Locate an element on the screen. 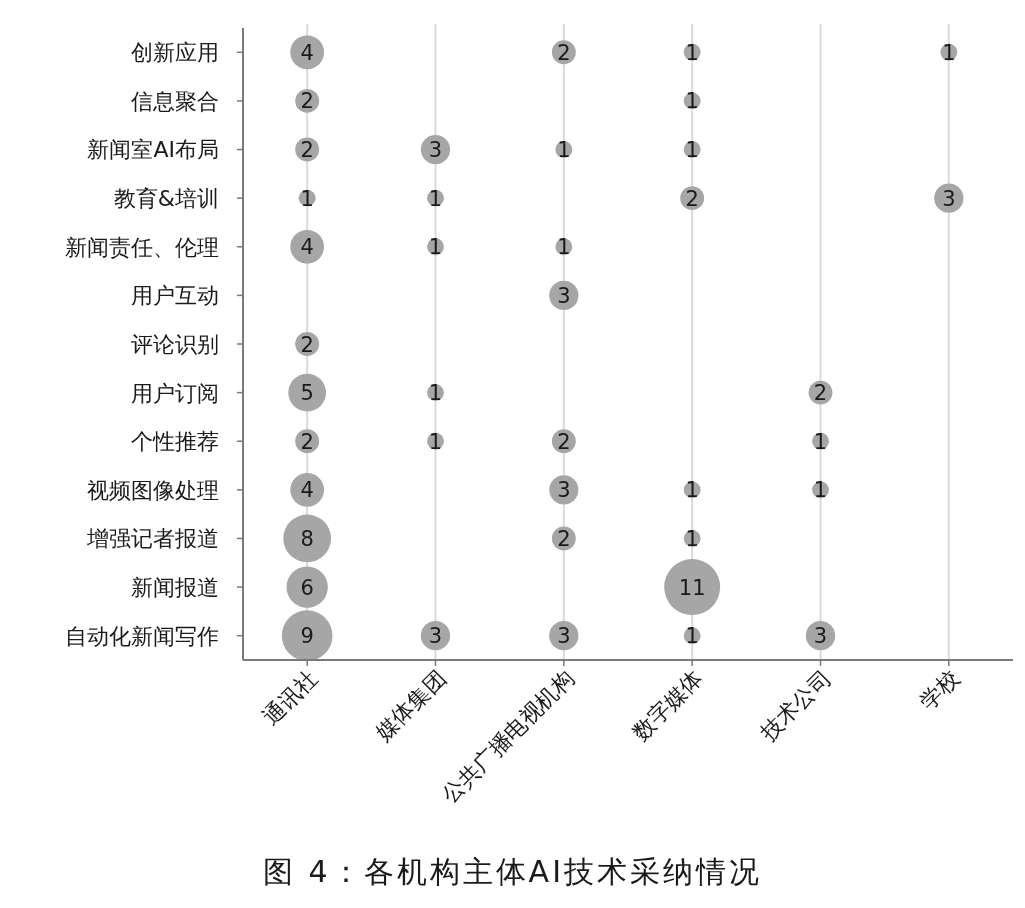 The width and height of the screenshot is (1025, 908). y-tick-label: 教育&培训 is located at coordinates (166, 199).